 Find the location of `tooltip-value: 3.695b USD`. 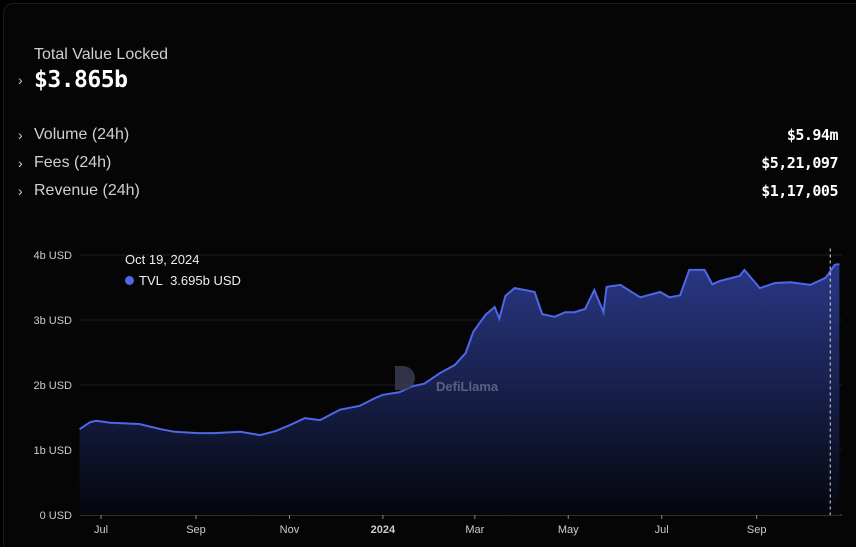

tooltip-value: 3.695b USD is located at coordinates (205, 280).